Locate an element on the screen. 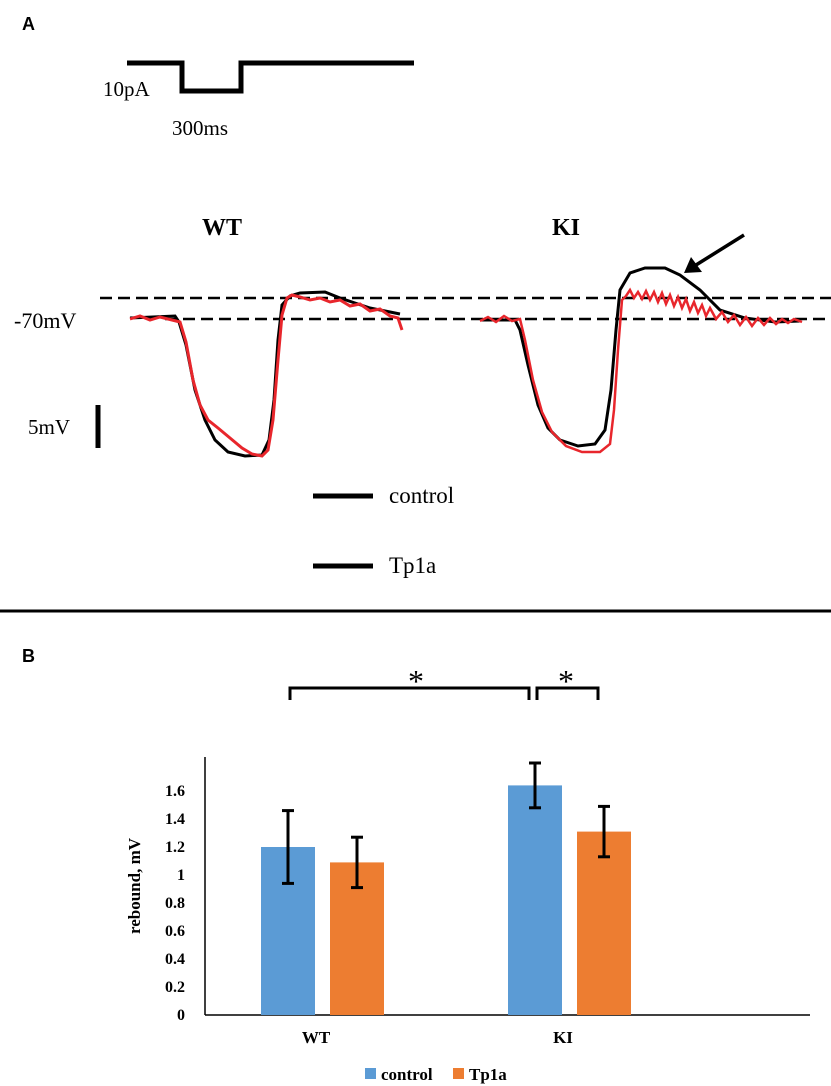 The image size is (831, 1086). significance-star-2: * is located at coordinates (566, 681).